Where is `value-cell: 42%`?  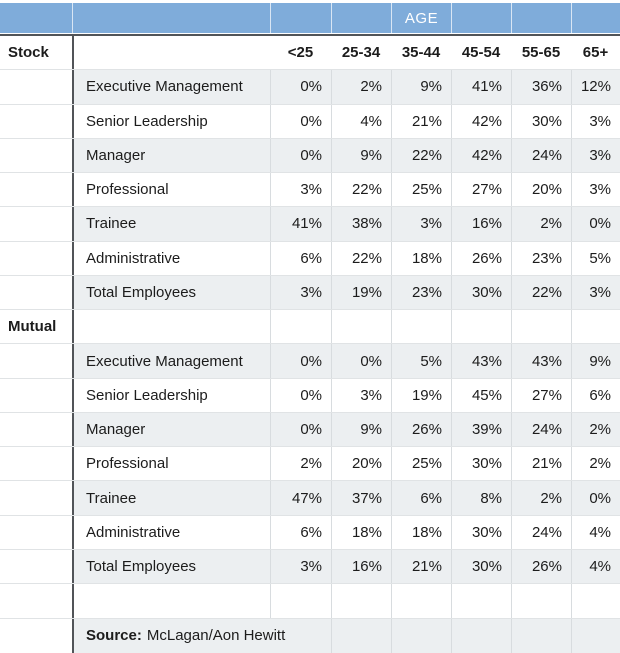 value-cell: 42% is located at coordinates (481, 121).